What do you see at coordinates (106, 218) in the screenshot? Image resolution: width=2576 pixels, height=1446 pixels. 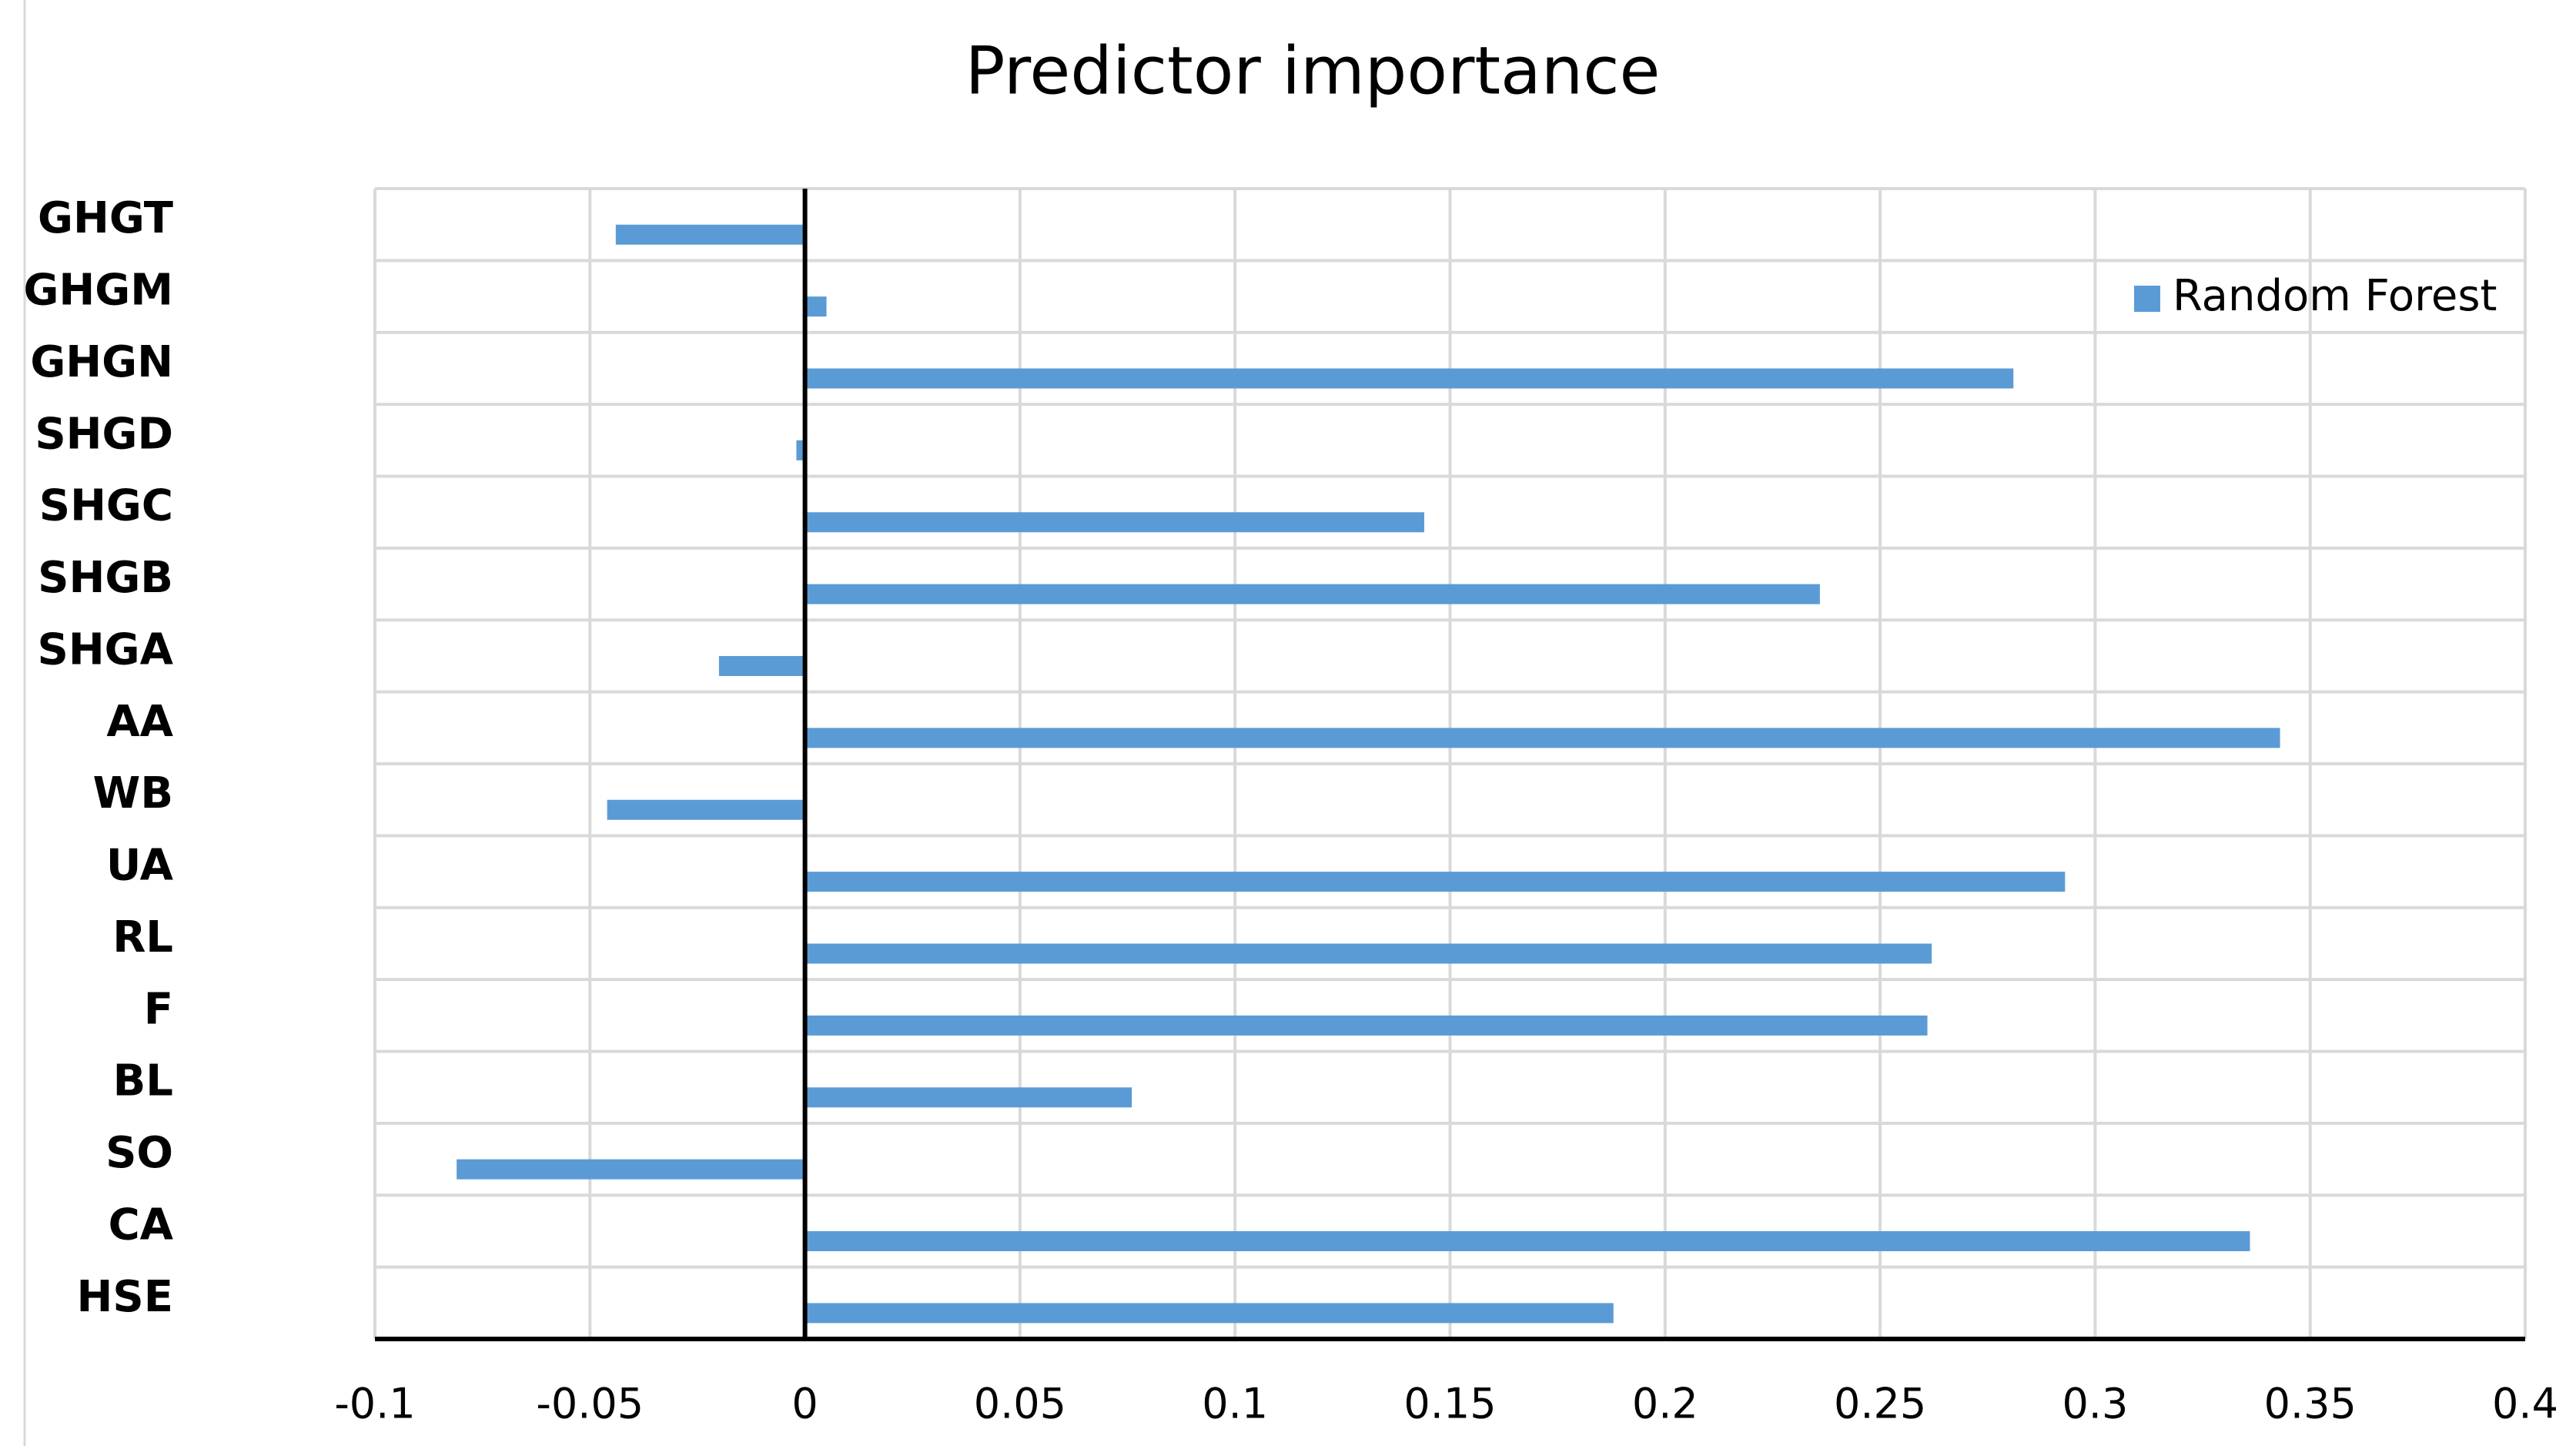 I see `y-tick-label: GHGT` at bounding box center [106, 218].